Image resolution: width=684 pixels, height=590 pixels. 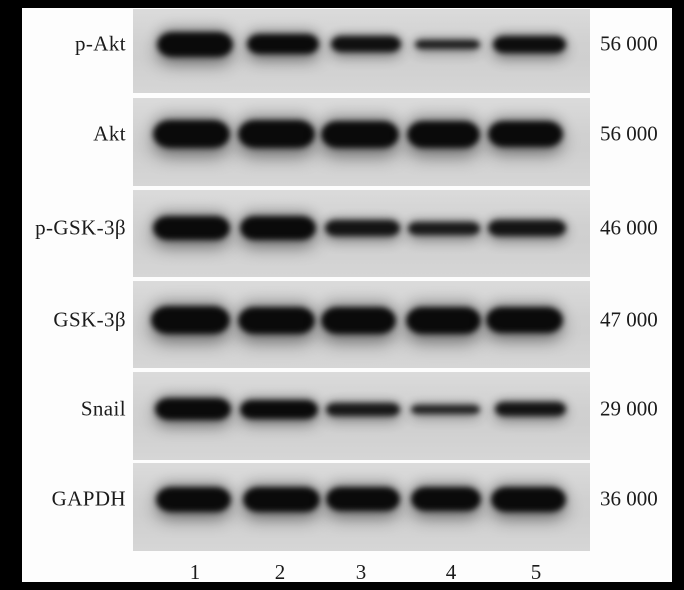 What do you see at coordinates (100, 43) in the screenshot?
I see `protein-label: p-Akt` at bounding box center [100, 43].